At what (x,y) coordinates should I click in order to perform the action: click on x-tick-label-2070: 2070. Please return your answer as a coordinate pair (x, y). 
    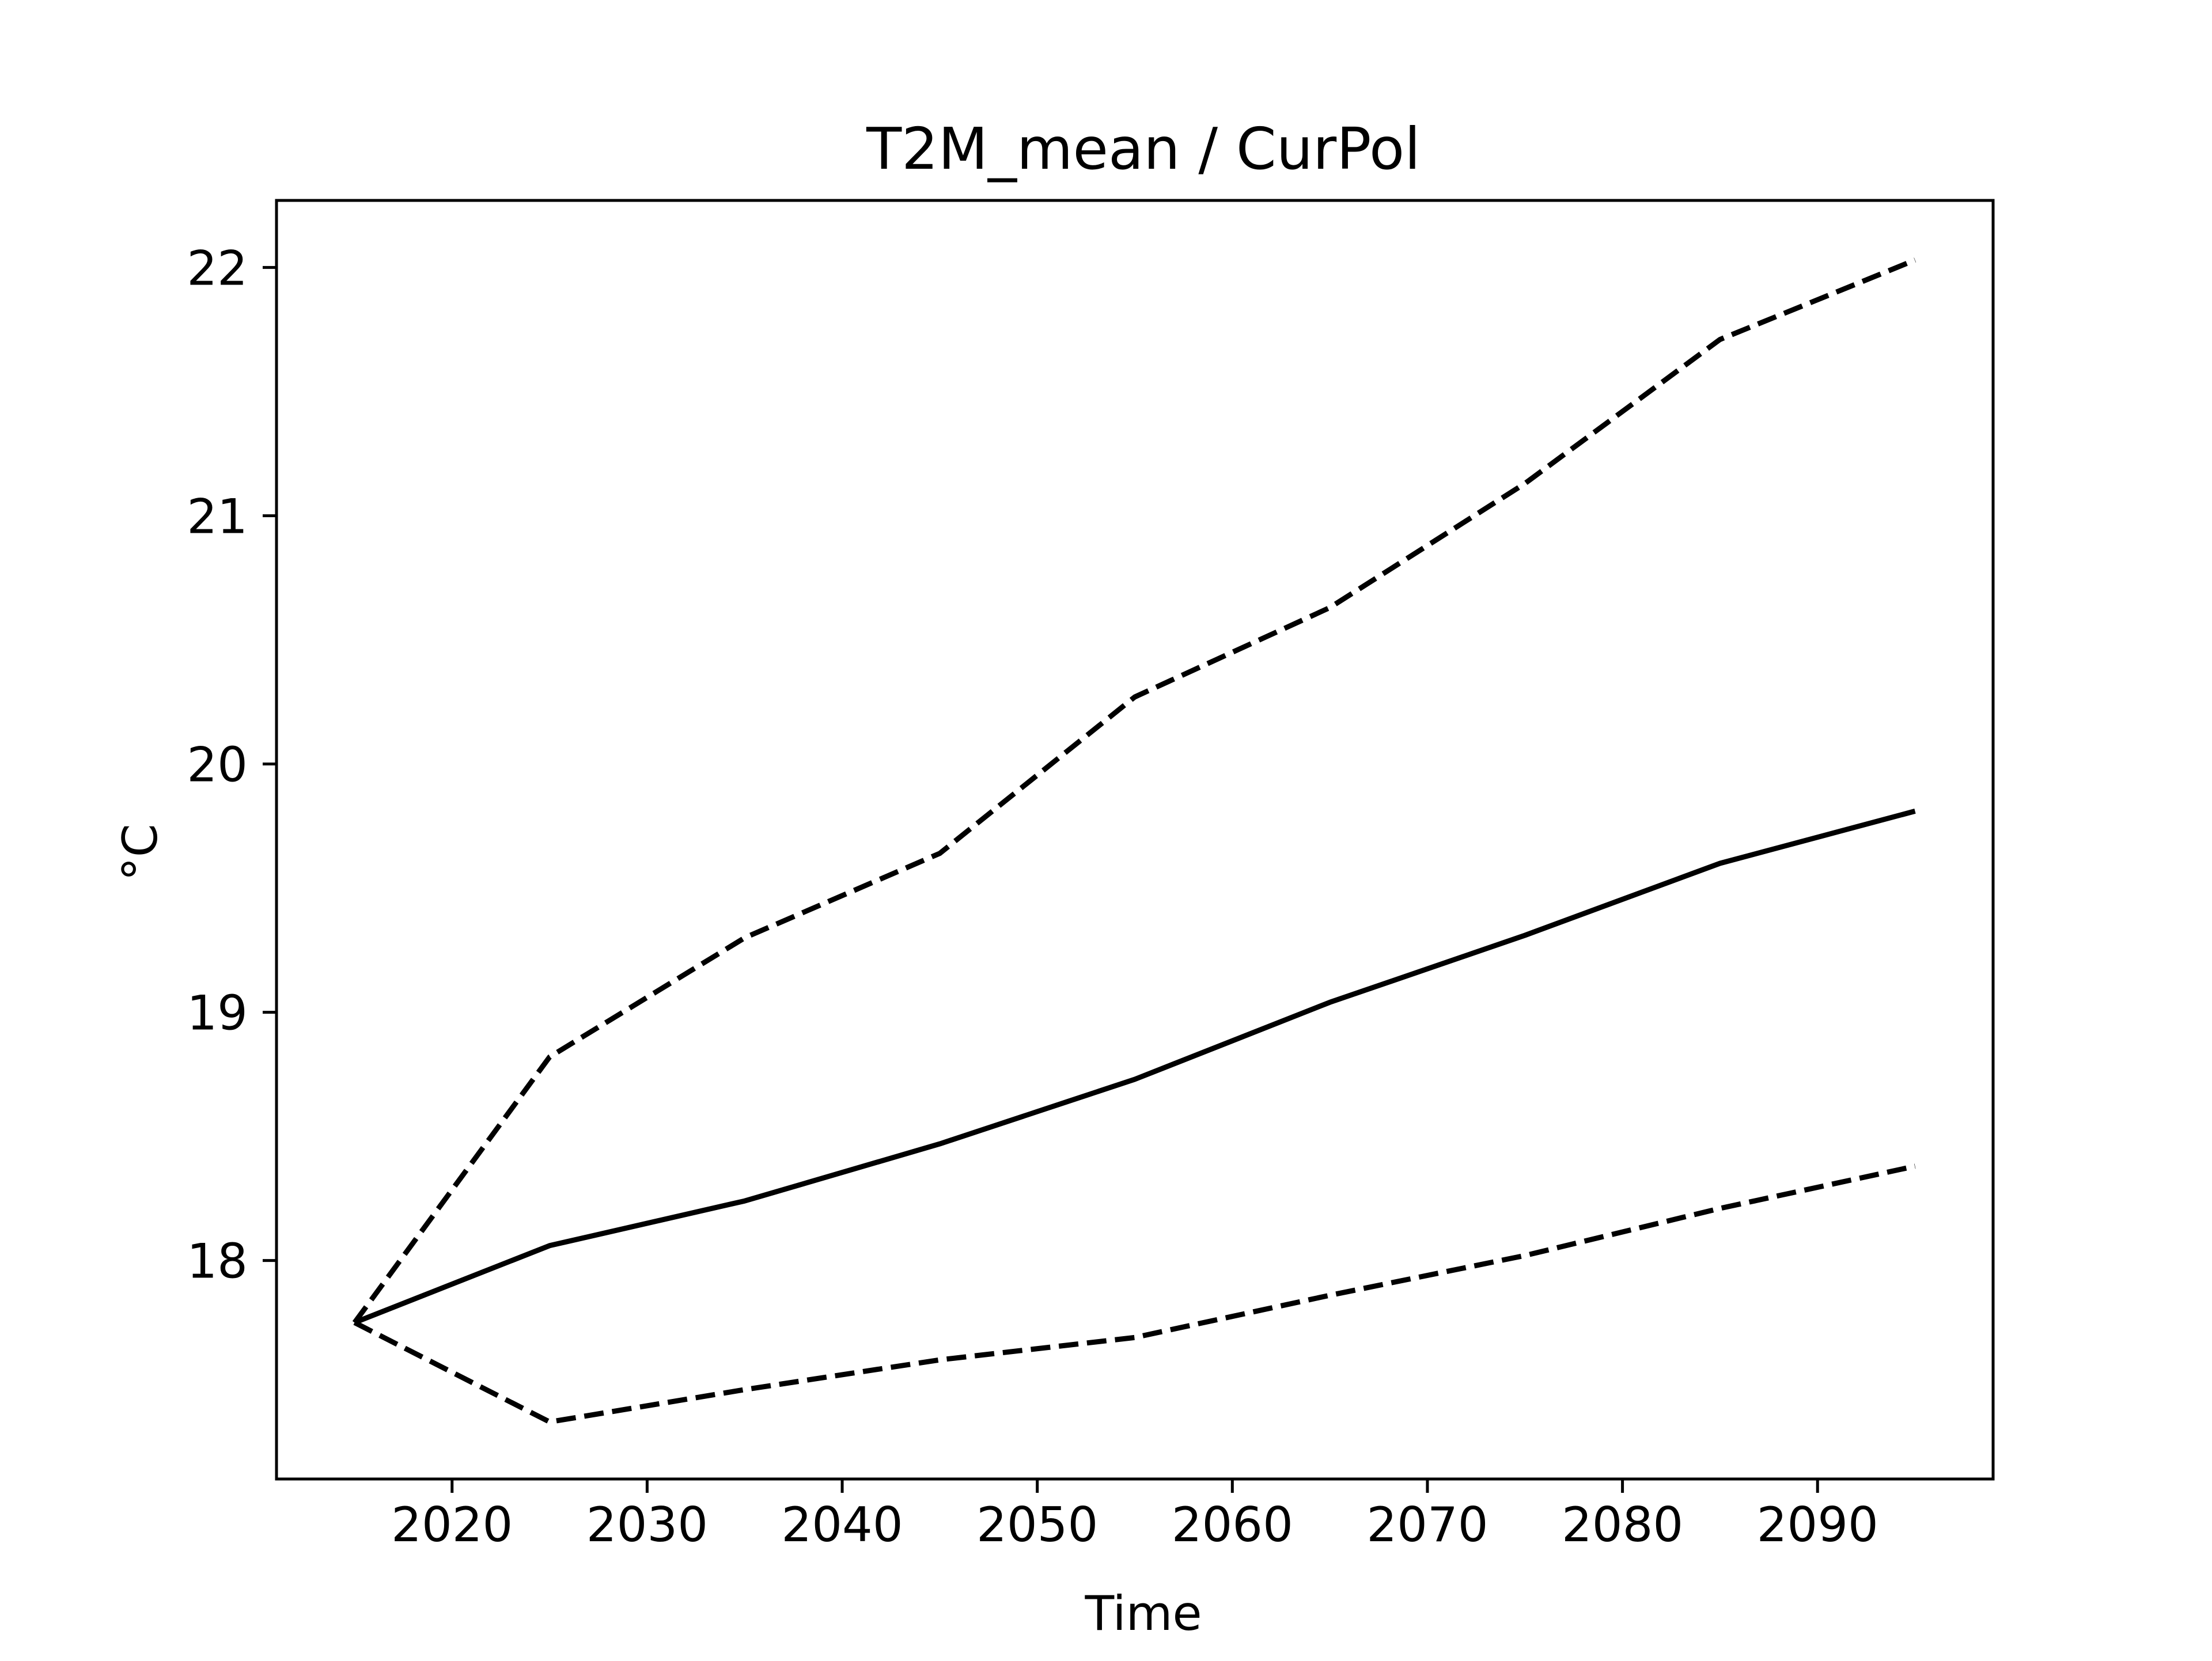
    Looking at the image, I should click on (1427, 1525).